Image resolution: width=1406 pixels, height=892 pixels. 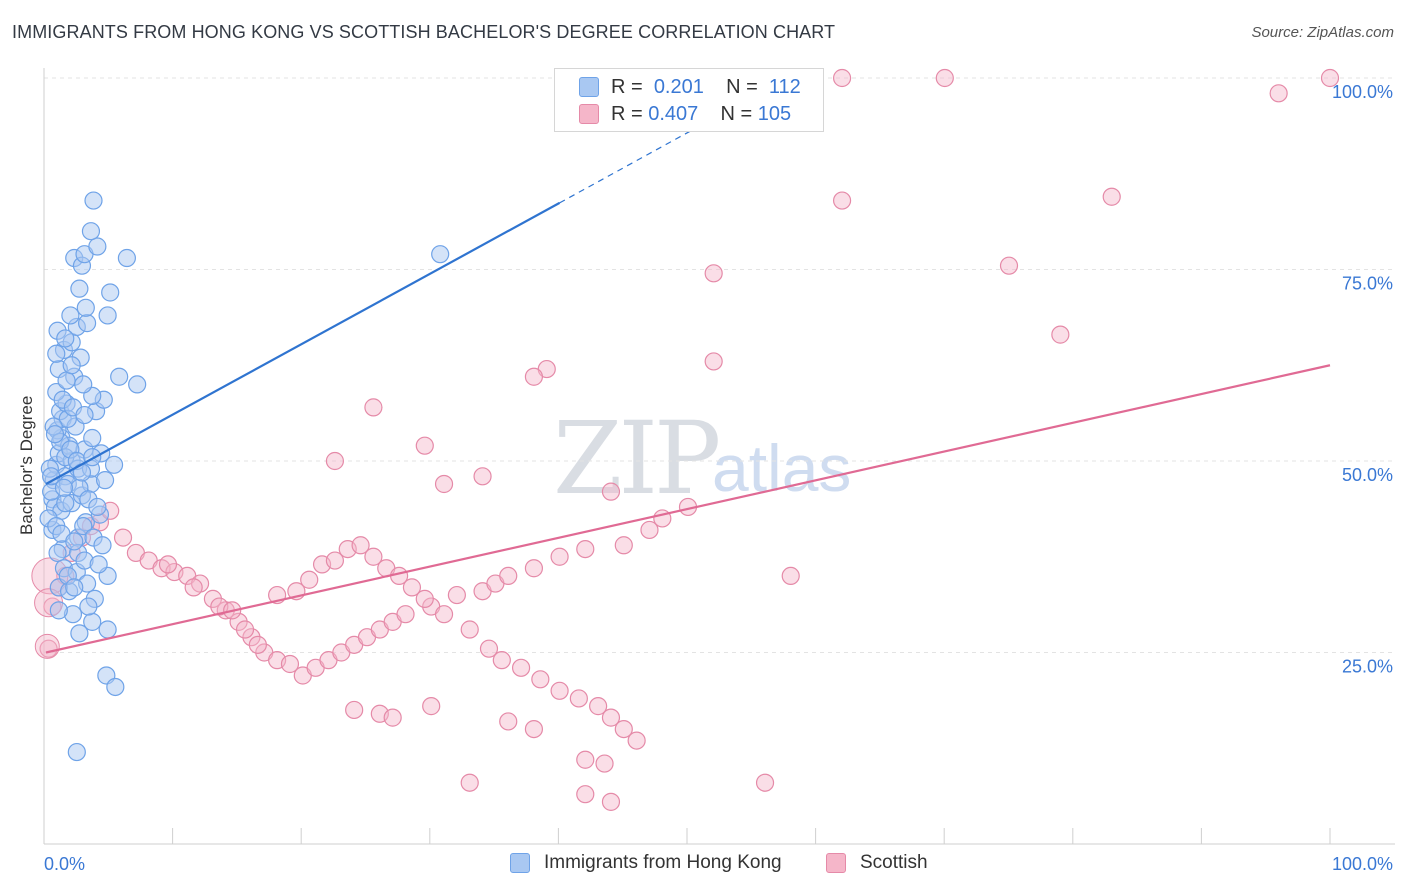 I want to click on legend-r-value: 0.201, so click(x=678, y=86).